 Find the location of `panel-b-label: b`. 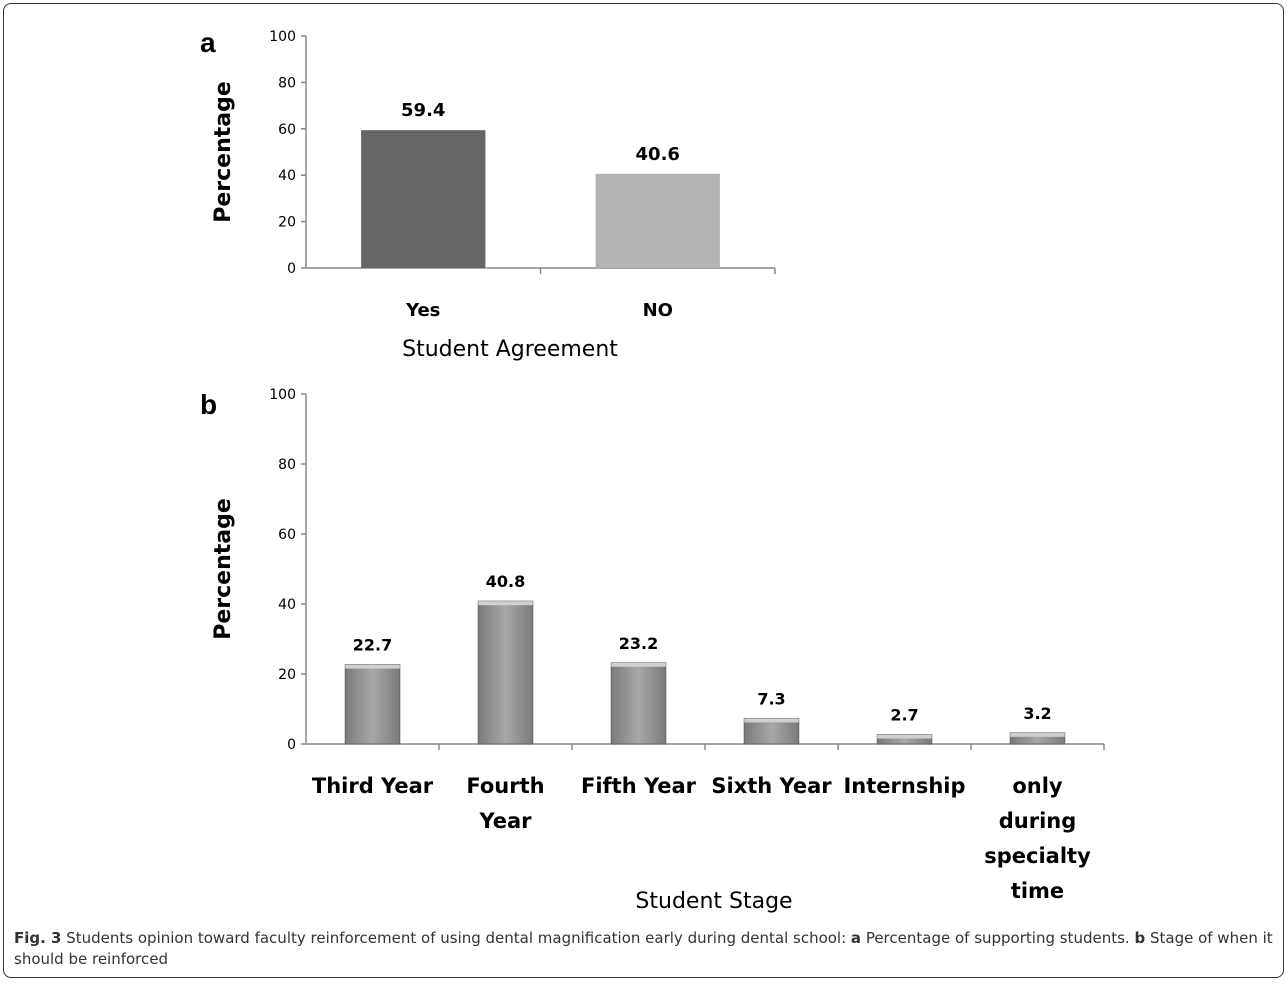

panel-b-label: b is located at coordinates (208, 404).